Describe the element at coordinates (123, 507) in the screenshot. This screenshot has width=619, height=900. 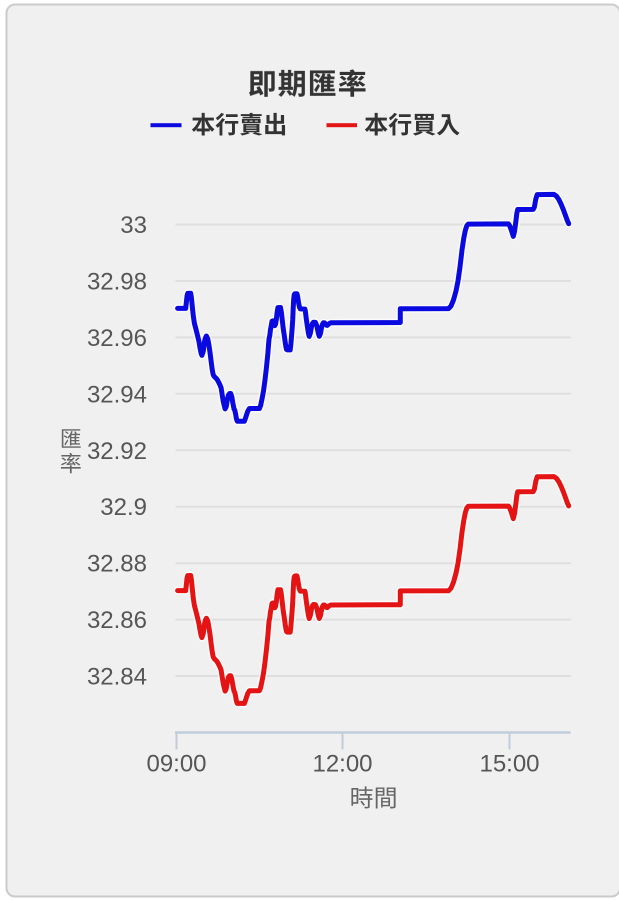
I see `svg-text: 32.9` at that location.